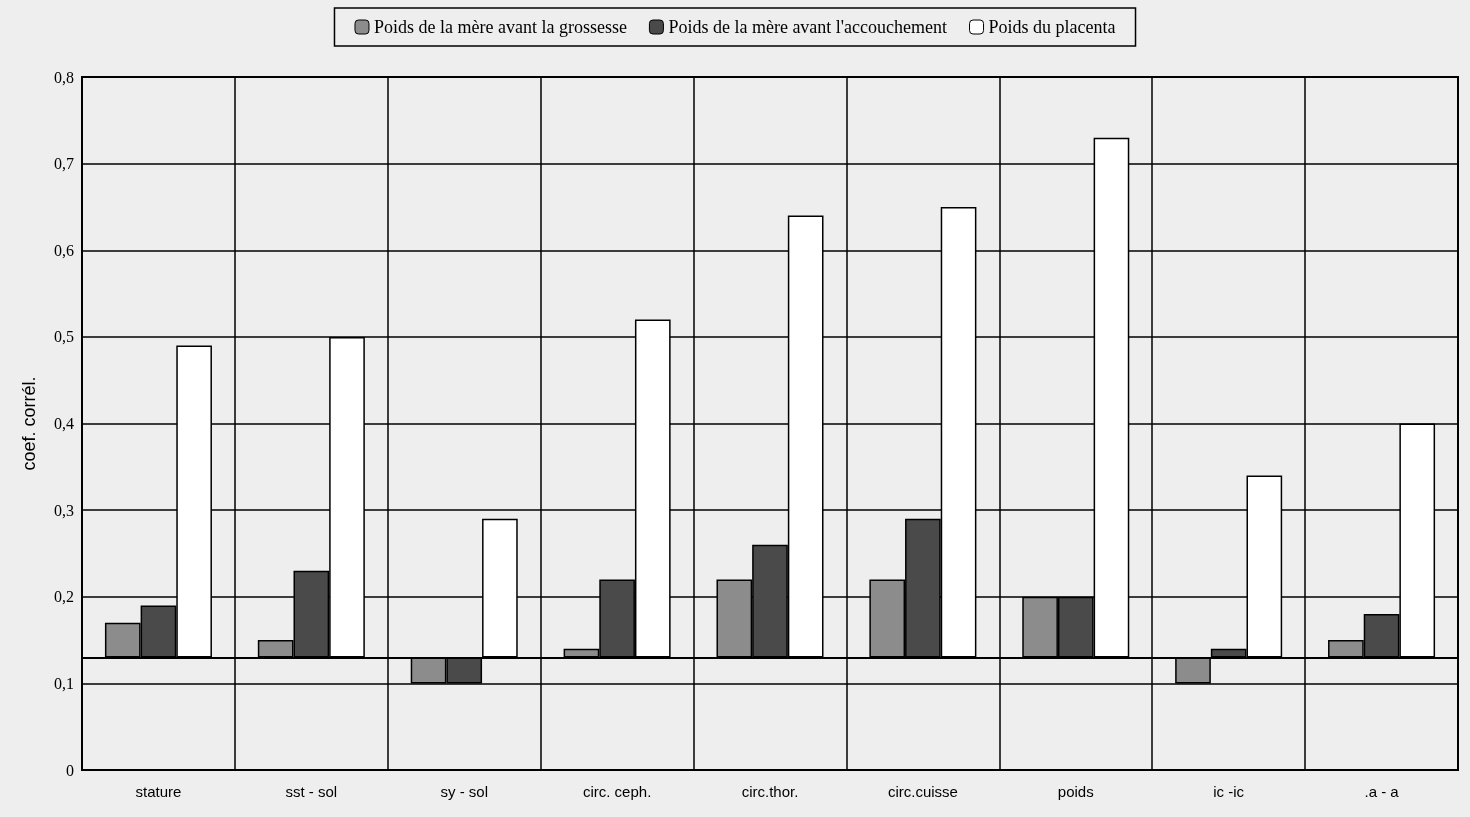 The image size is (1470, 817). What do you see at coordinates (311, 791) in the screenshot?
I see `x-tick-label: sst - sol` at bounding box center [311, 791].